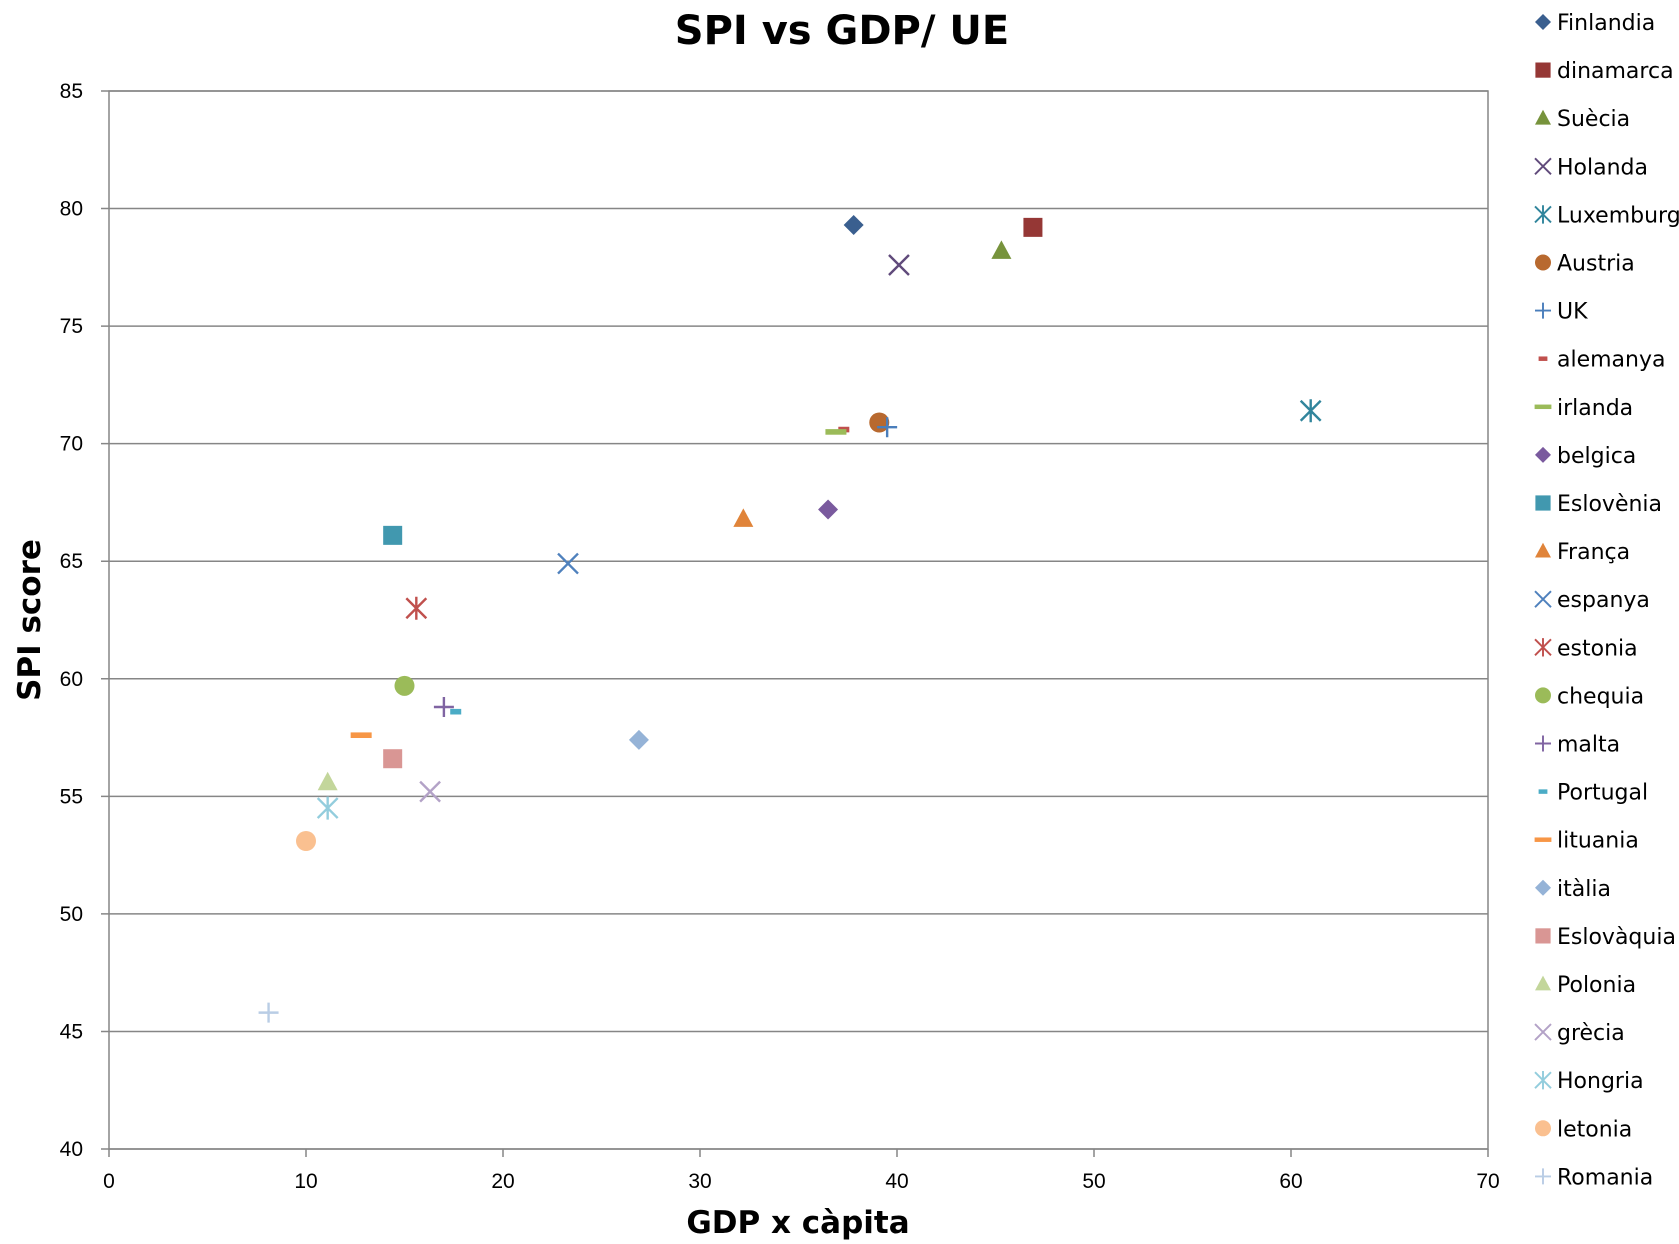 This screenshot has width=1679, height=1244. Describe the element at coordinates (1593, 552) in the screenshot. I see `legend-label: França` at that location.